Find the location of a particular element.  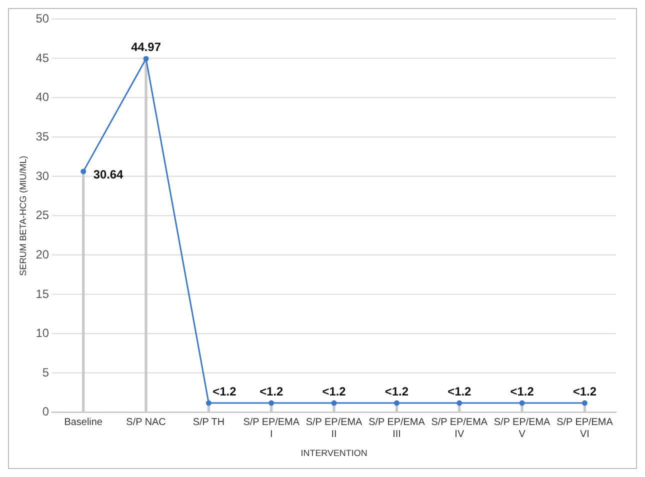

x-axis-title: INTERVENTION is located at coordinates (334, 453).